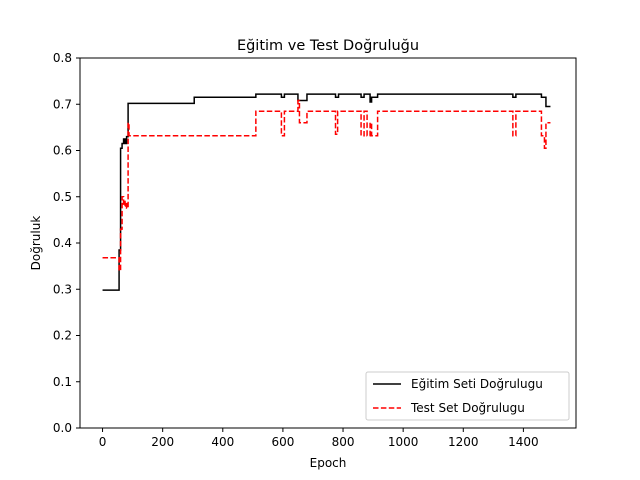 This screenshot has height=480, width=640. What do you see at coordinates (328, 46) in the screenshot?
I see `chart-title: Eğitim ve Test Doğruluğu` at bounding box center [328, 46].